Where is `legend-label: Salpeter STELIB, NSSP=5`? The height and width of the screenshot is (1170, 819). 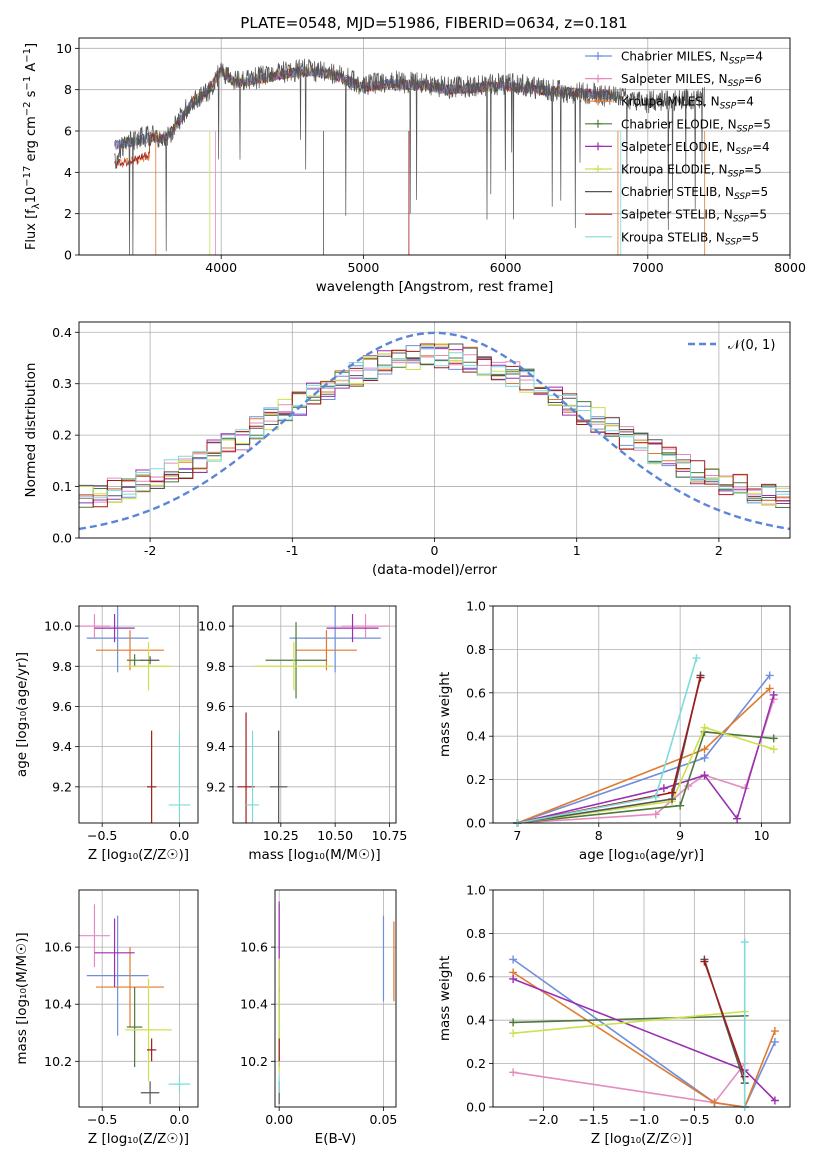
legend-label: Salpeter STELIB, NSSP=5 is located at coordinates (694, 216).